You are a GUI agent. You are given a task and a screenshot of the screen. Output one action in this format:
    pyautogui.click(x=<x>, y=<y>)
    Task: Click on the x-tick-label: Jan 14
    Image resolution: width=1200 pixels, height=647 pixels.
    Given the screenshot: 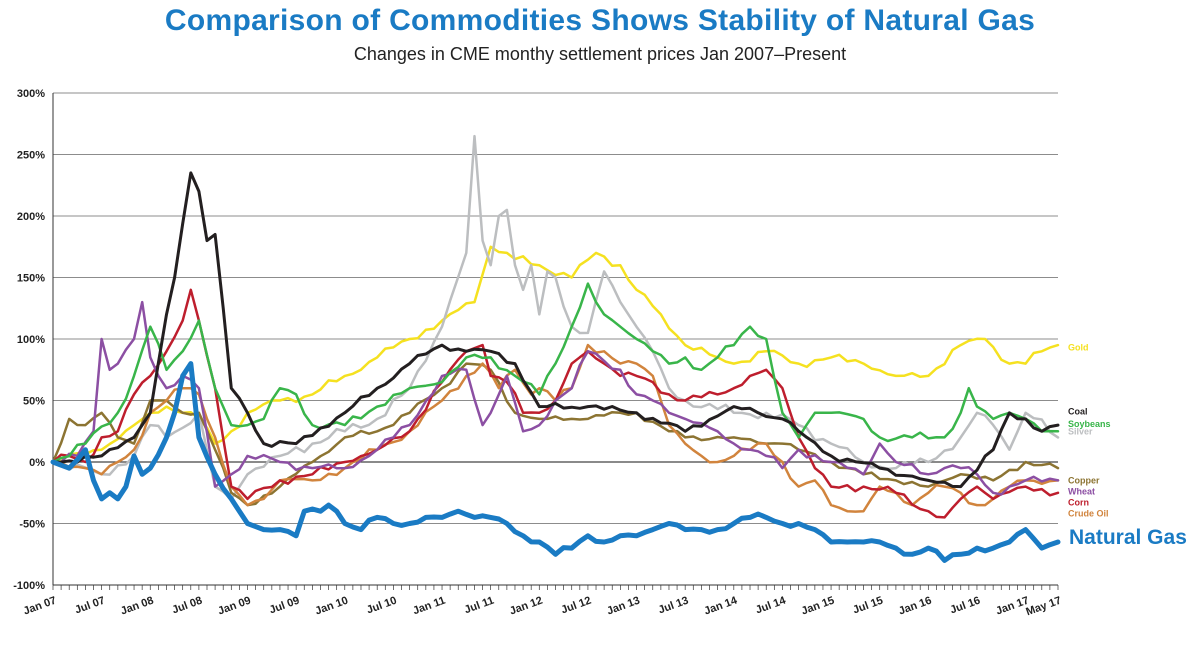 What is the action you would take?
    pyautogui.click(x=721, y=605)
    